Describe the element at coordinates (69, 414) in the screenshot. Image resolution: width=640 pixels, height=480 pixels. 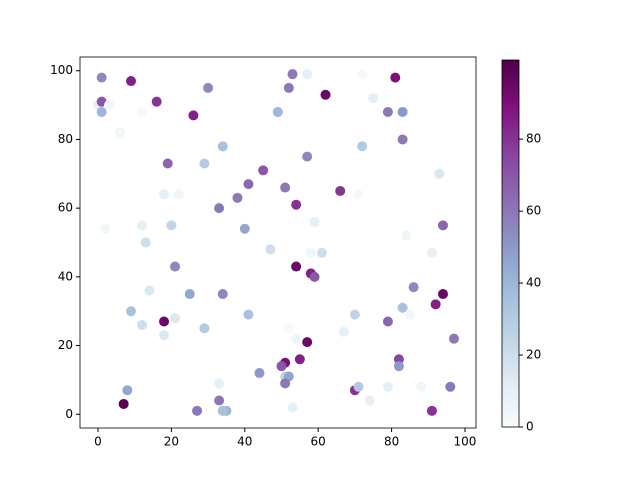
I see `y-tick-label: 0` at that location.